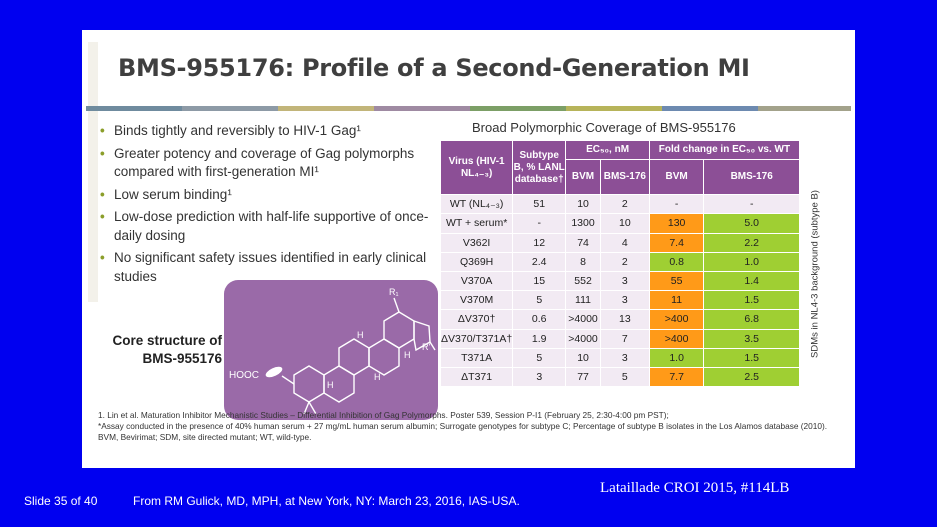 Image resolution: width=937 pixels, height=527 pixels. I want to click on header-virus: Virus (HIV-1 NL₄₋₃), so click(476, 167).